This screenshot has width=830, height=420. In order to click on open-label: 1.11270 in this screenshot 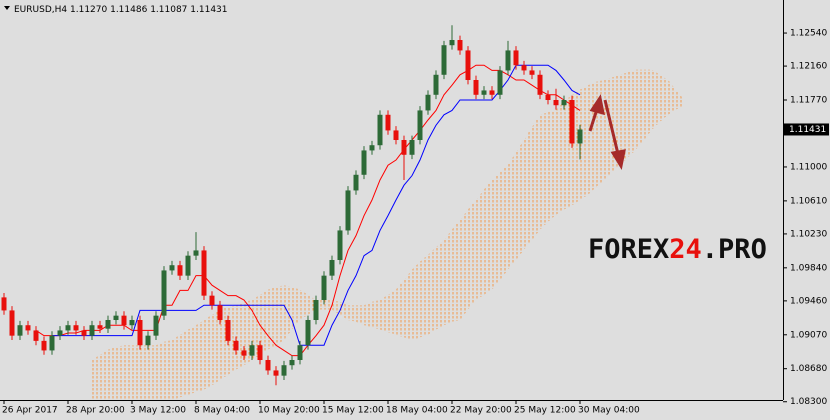, I will do `click(88, 10)`.